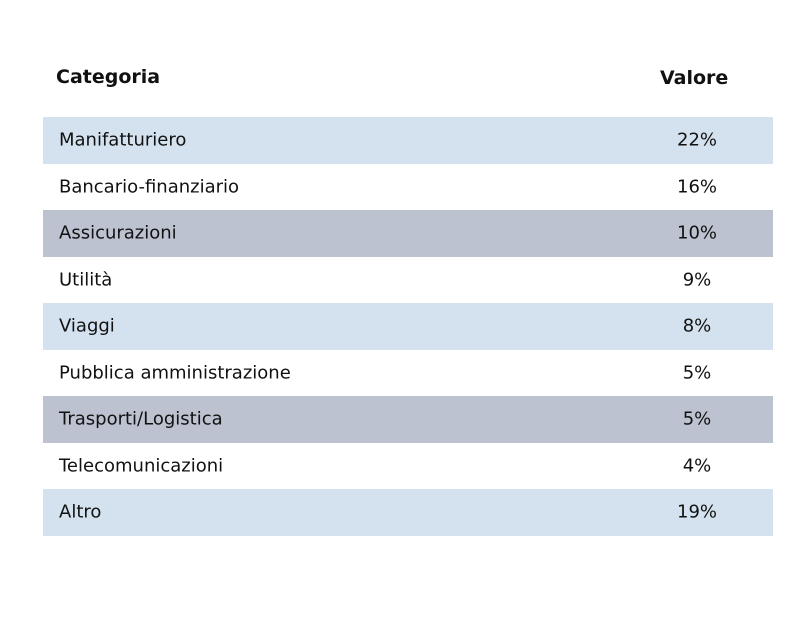  What do you see at coordinates (408, 233) in the screenshot?
I see `table-row: Assicurazioni 10%` at bounding box center [408, 233].